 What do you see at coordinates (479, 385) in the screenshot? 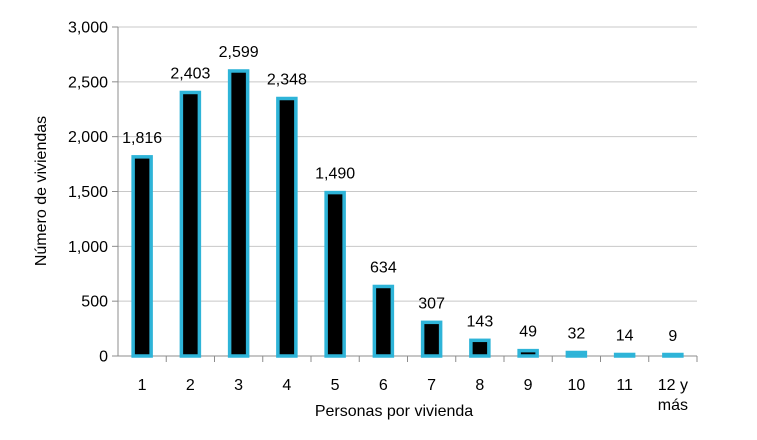
I see `x-tick-label: 8` at bounding box center [479, 385].